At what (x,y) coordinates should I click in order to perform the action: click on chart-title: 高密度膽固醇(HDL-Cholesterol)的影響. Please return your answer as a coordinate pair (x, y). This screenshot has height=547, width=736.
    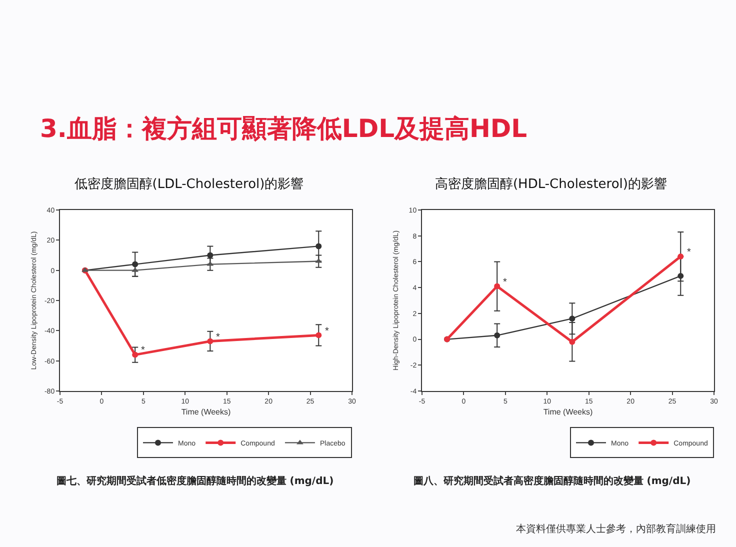
    Looking at the image, I should click on (551, 184).